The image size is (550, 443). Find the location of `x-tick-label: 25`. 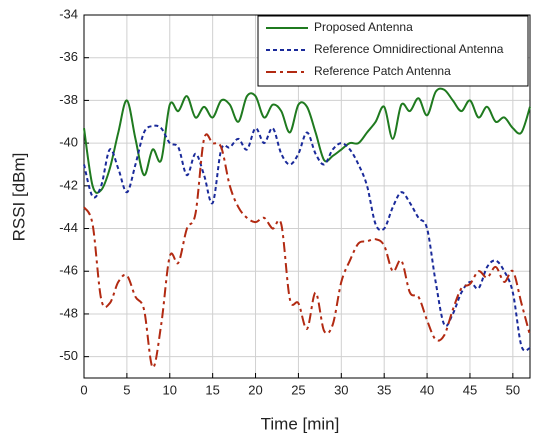

x-tick-label: 25 is located at coordinates (298, 389).